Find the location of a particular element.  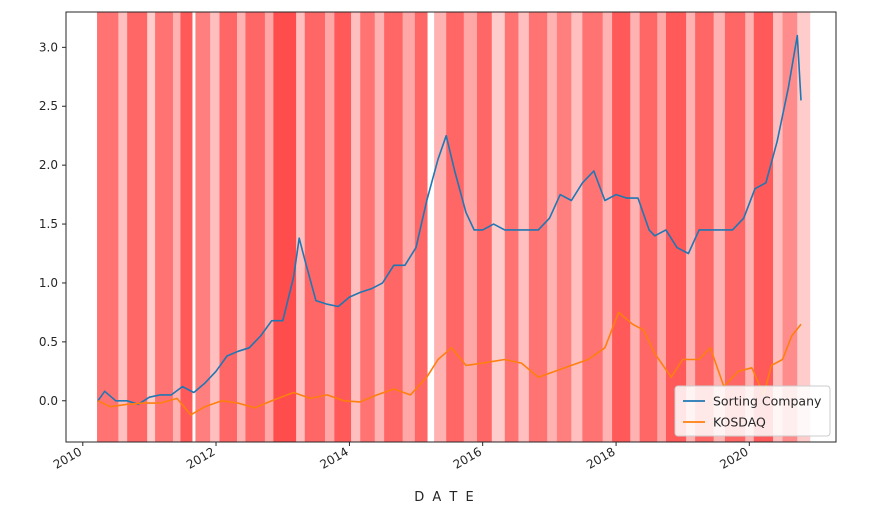

legend: Sorting Company KOSDAQ is located at coordinates (752, 411).